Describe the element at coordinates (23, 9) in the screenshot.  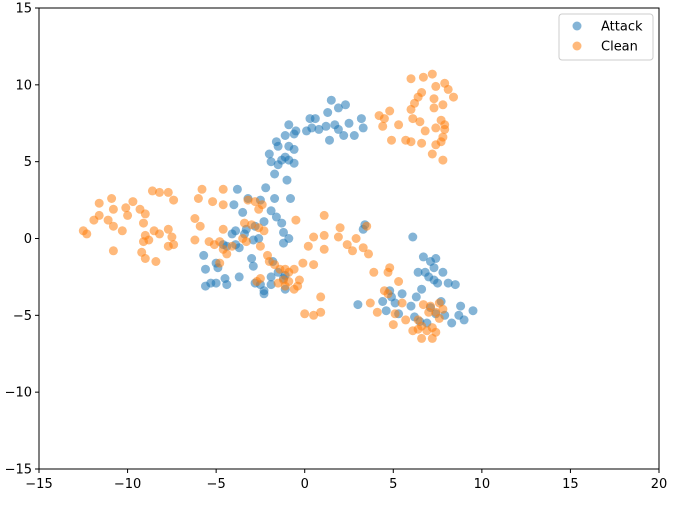
I see `y-tick-label: 15` at that location.